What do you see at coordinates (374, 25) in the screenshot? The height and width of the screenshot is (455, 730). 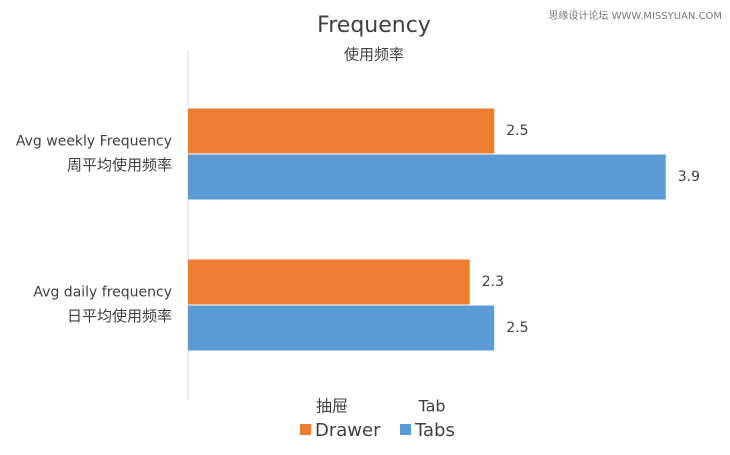 I see `chart-title: Frequency` at bounding box center [374, 25].